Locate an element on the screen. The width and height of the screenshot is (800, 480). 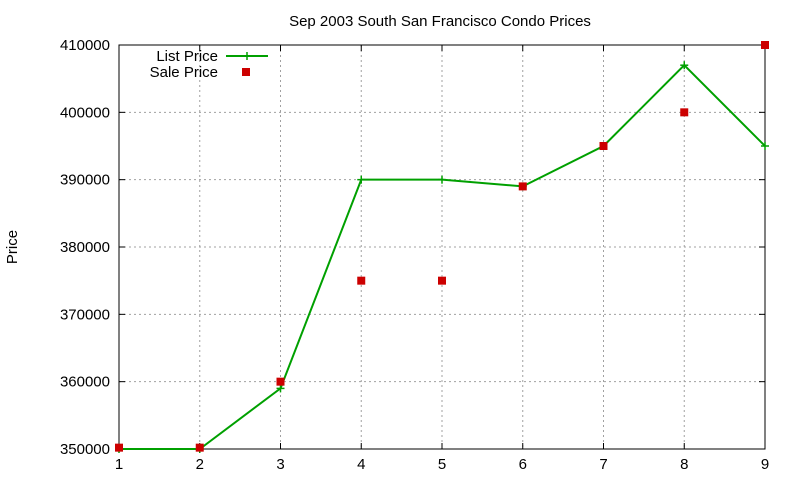
y-tick-label: 390000 is located at coordinates (85, 180).